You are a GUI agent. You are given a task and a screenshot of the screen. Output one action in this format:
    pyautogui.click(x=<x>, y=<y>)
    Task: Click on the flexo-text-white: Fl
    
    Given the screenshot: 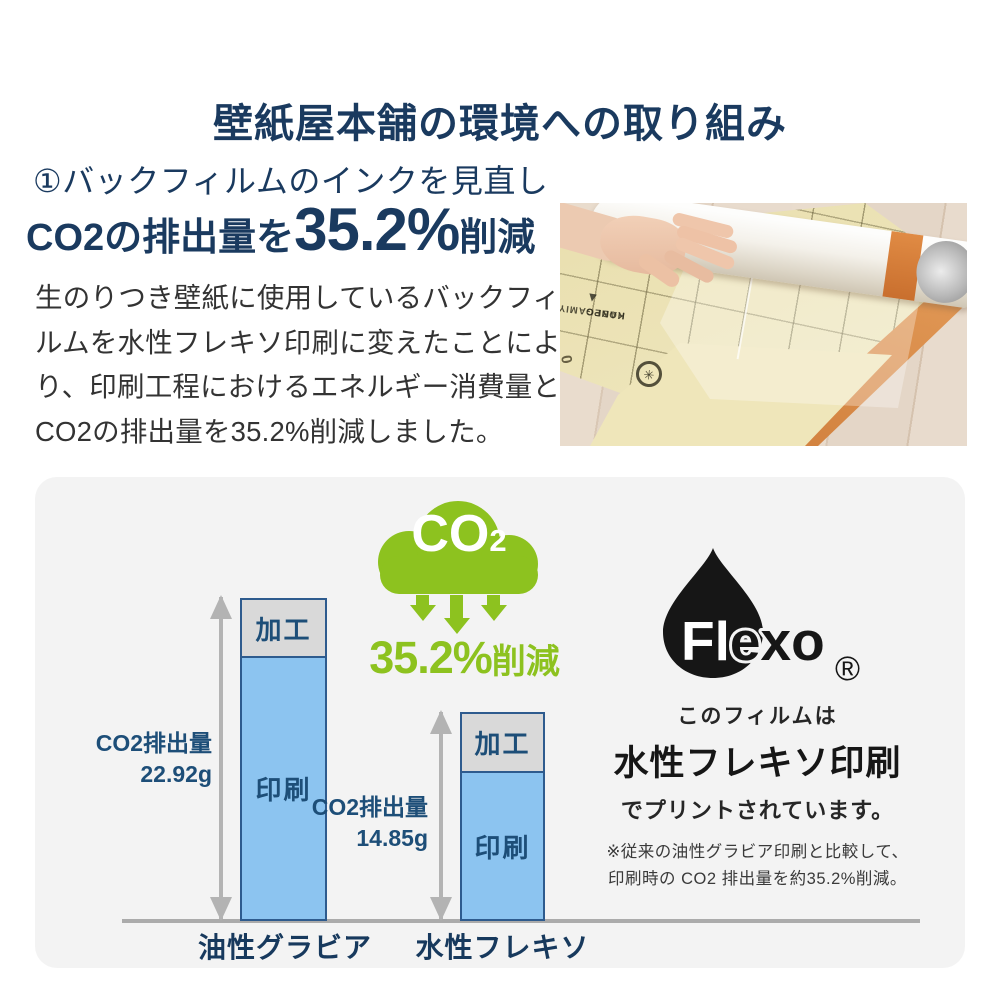 What is the action you would take?
    pyautogui.click(x=705, y=641)
    